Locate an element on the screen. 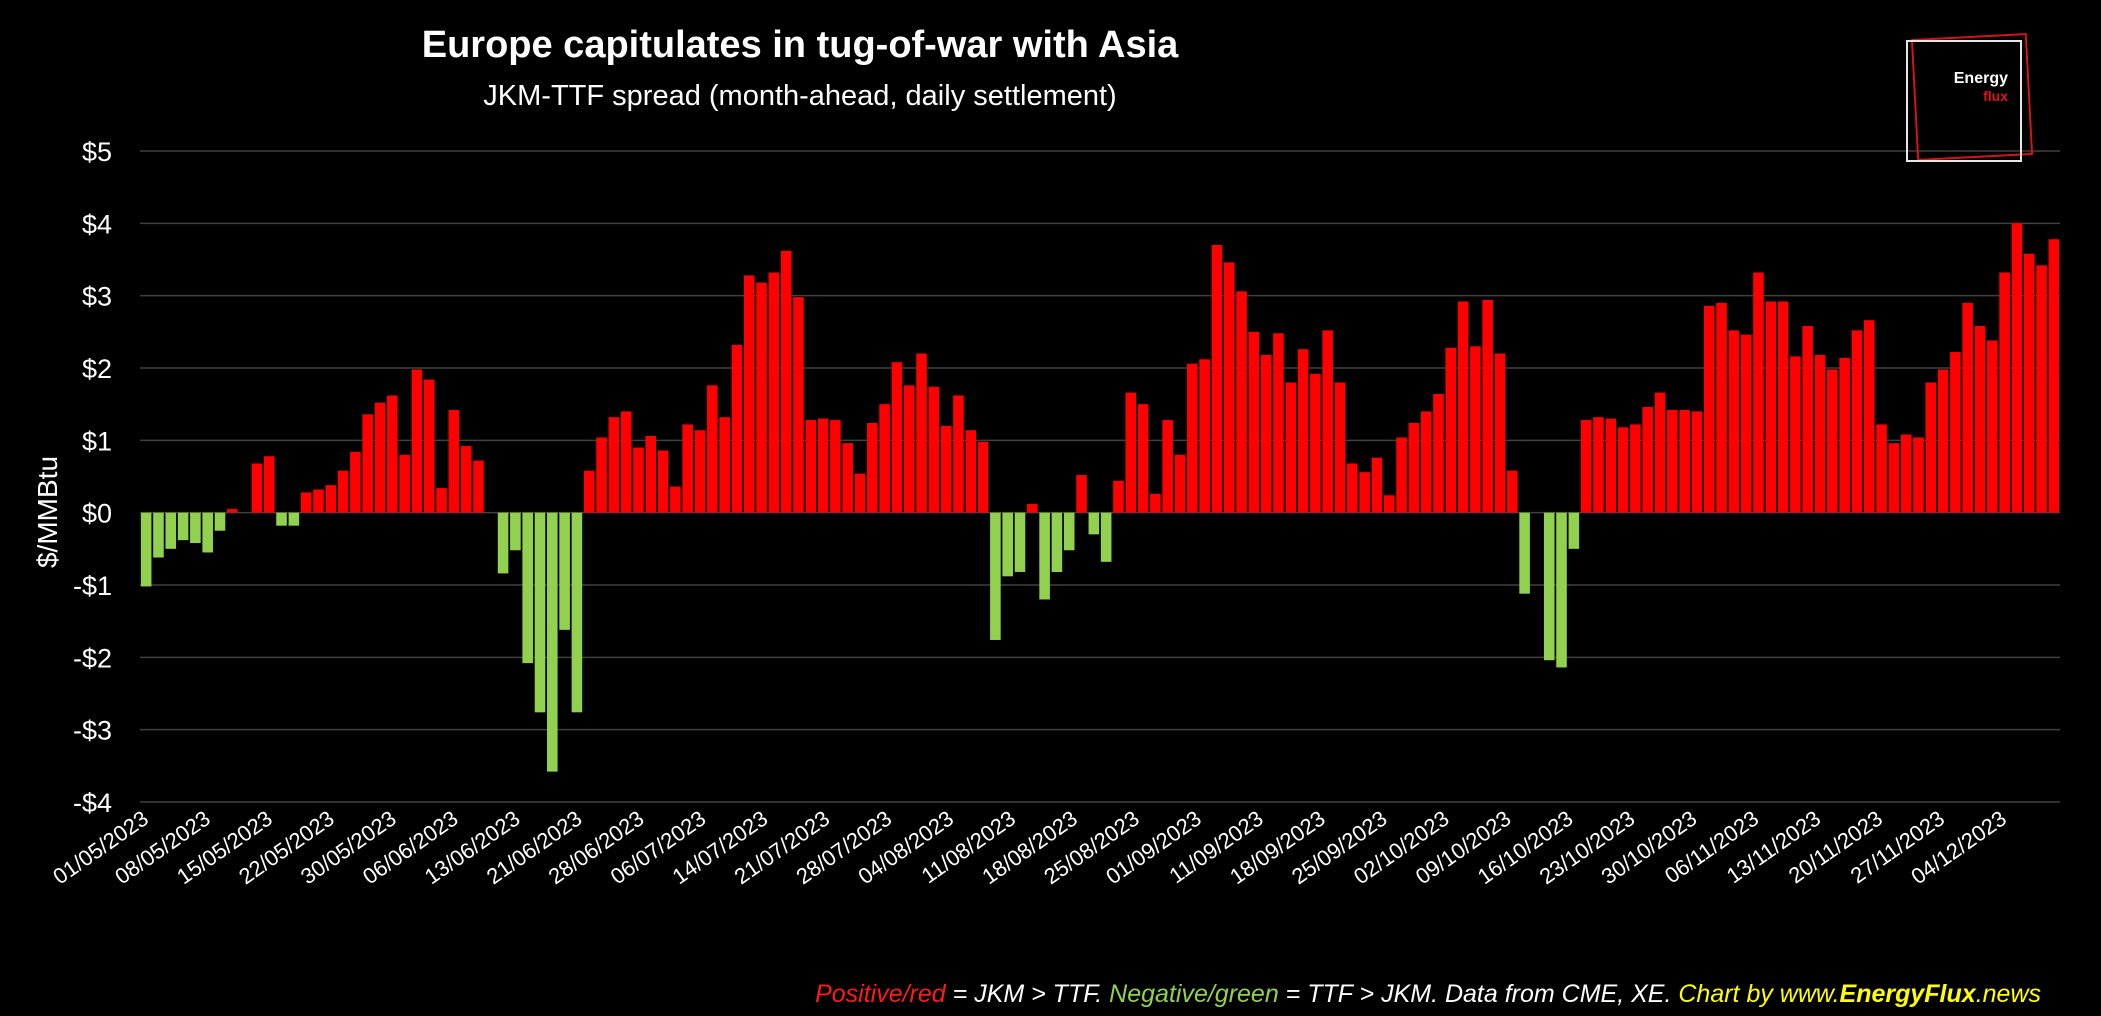 This screenshot has height=1016, width=2101. footer-positive-label: Positive/red is located at coordinates (880, 994).